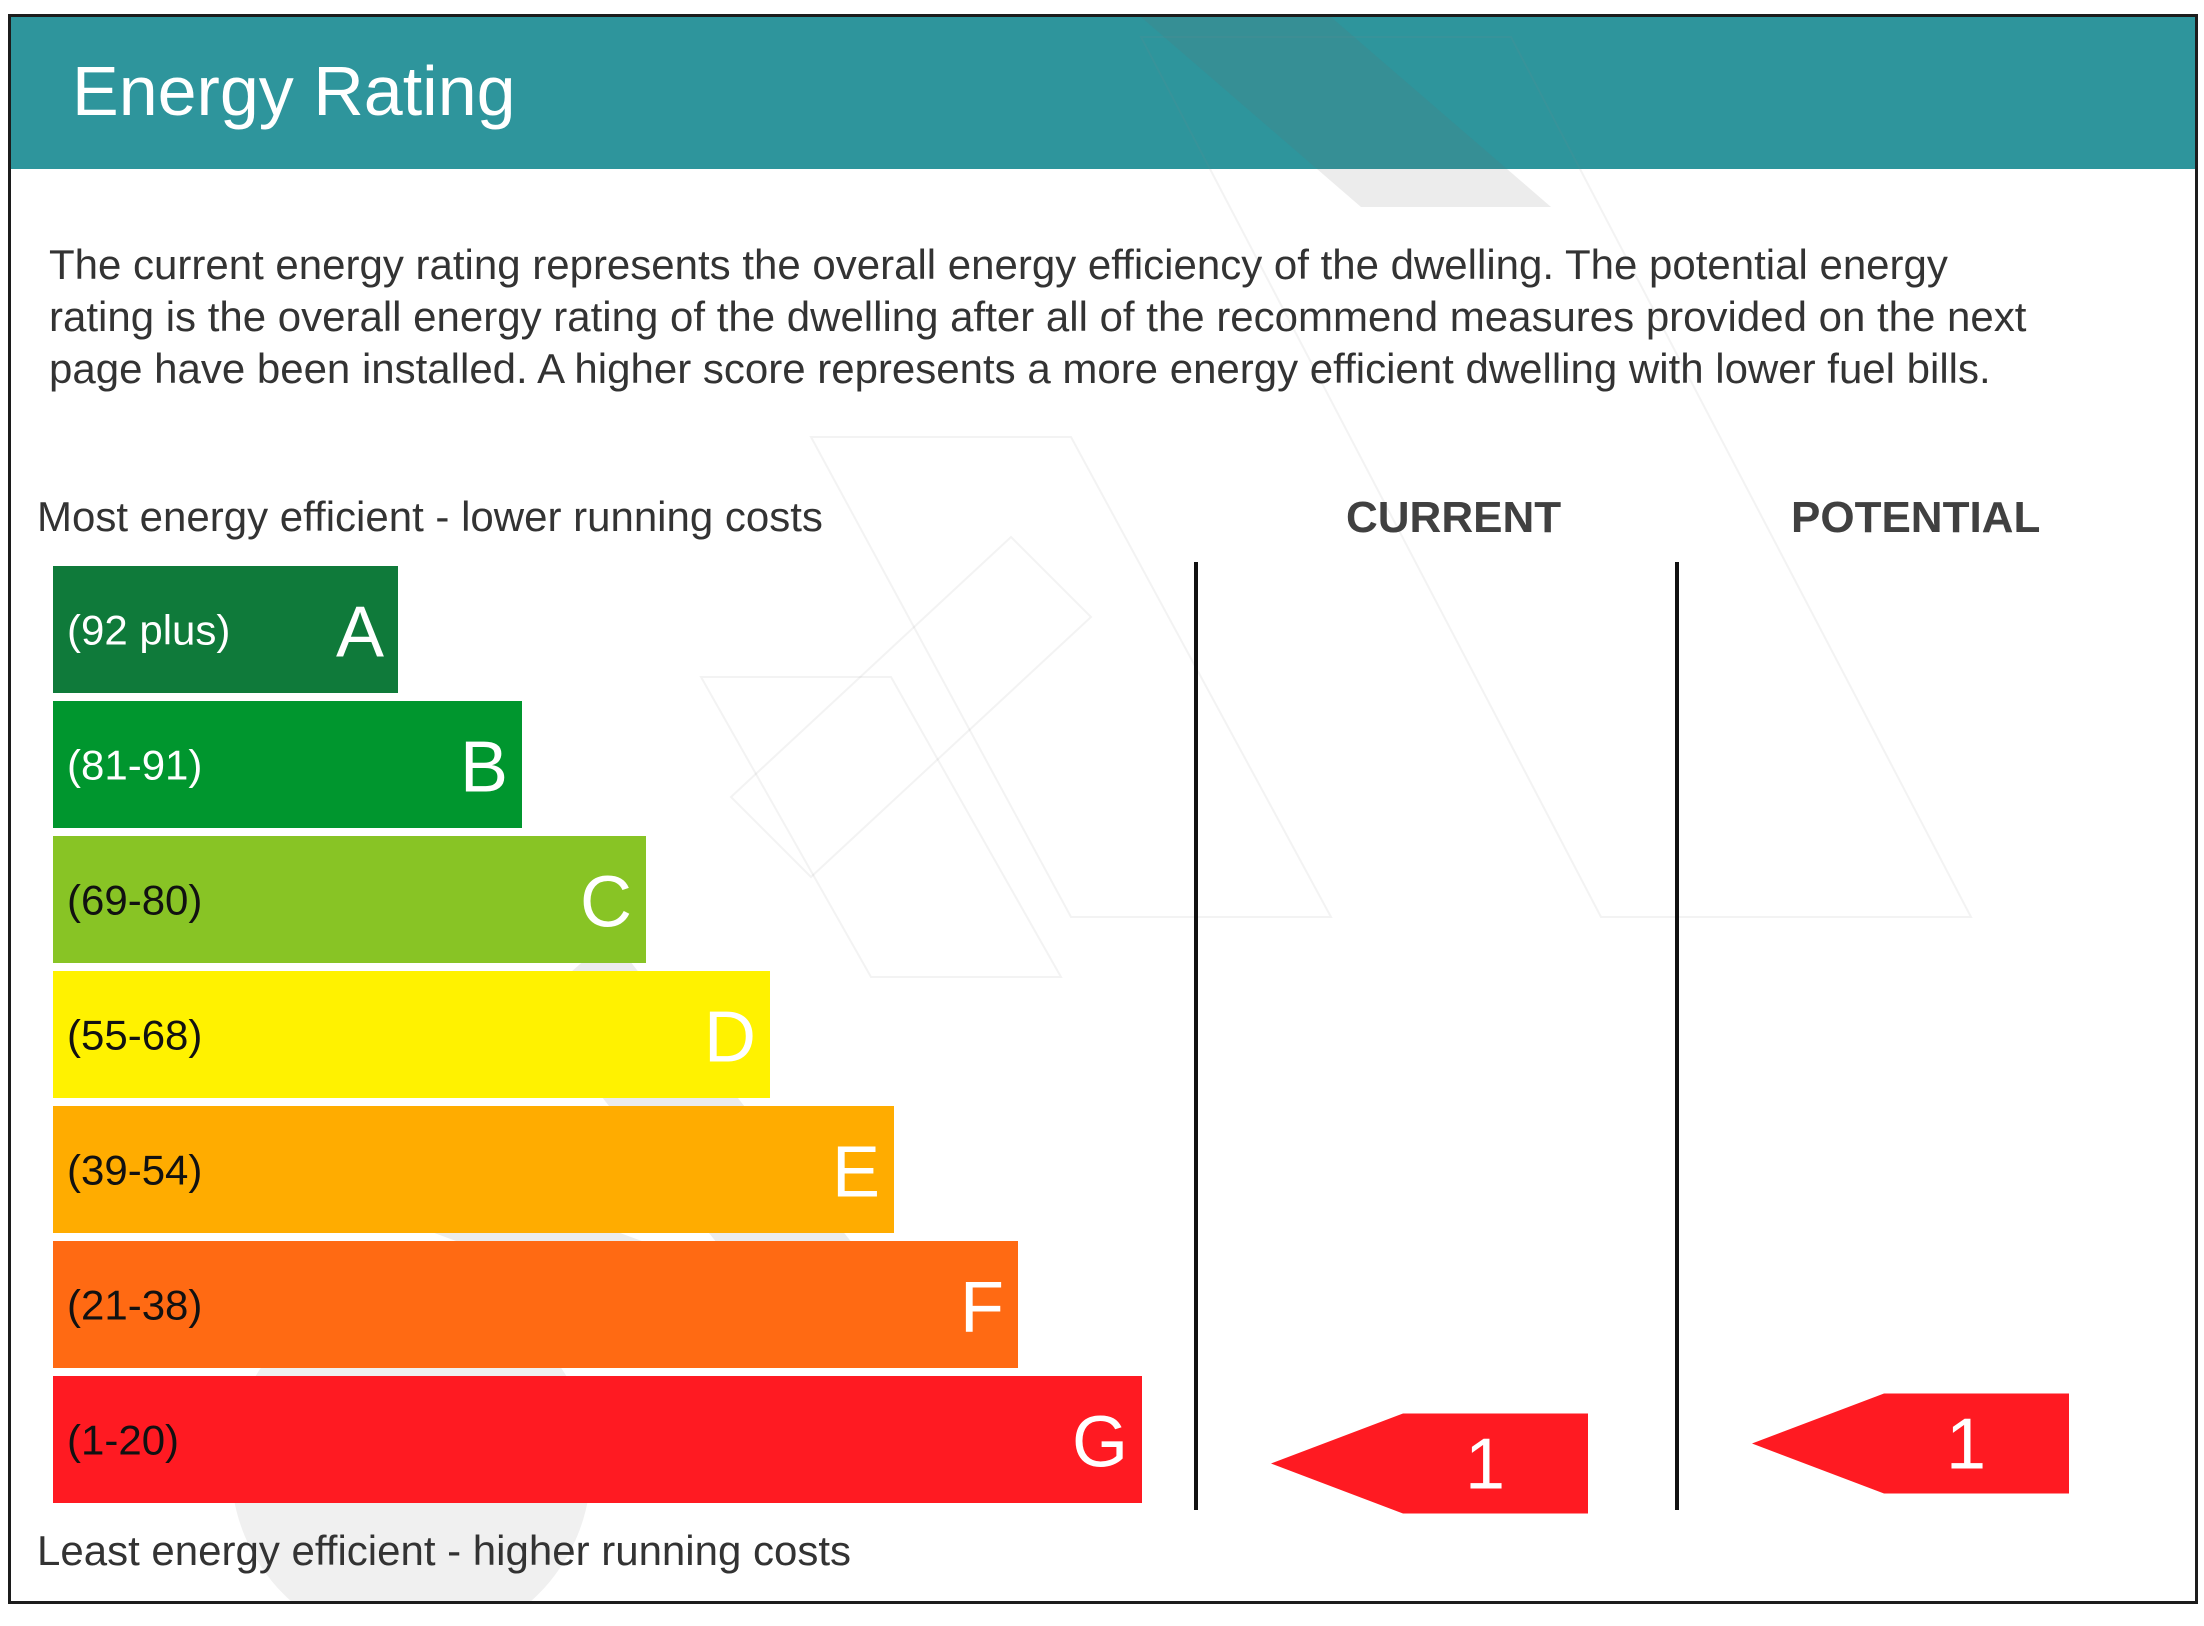 This screenshot has height=1626, width=2204. Describe the element at coordinates (730, 1038) in the screenshot. I see `band-d-letter: D` at that location.